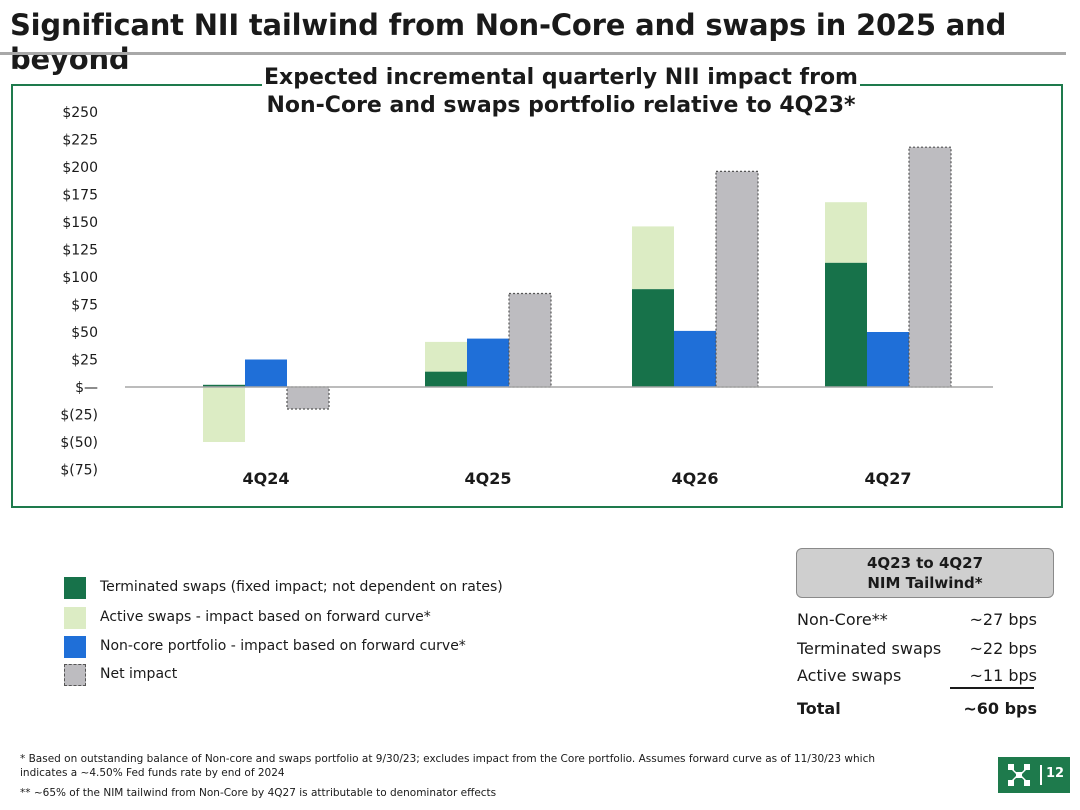  I want to click on bar-non-core-4Q27, so click(888, 359).